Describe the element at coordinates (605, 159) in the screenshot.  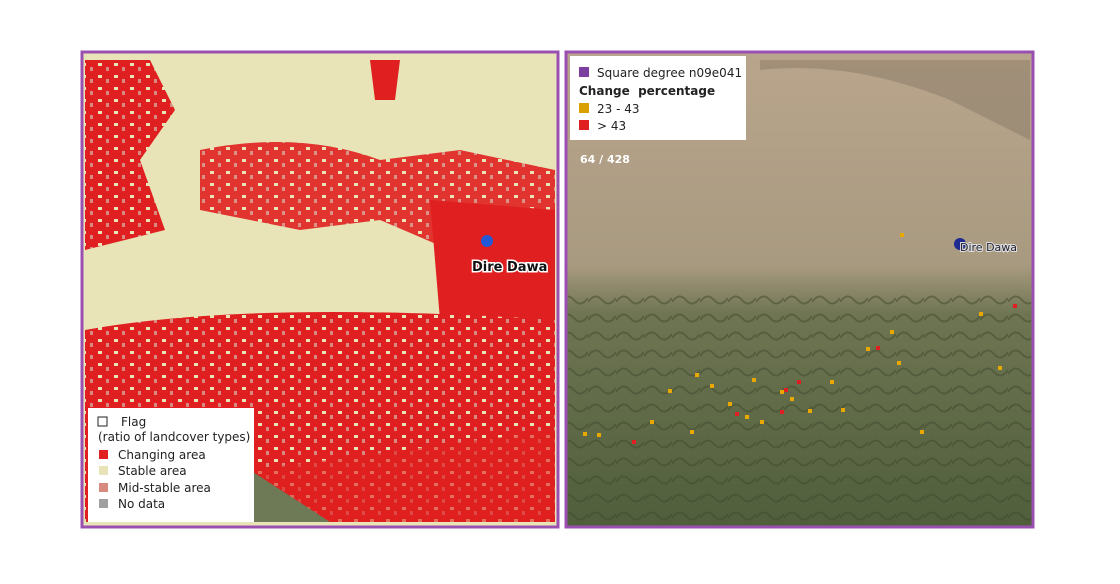
I see `counter: 64 / 428` at that location.